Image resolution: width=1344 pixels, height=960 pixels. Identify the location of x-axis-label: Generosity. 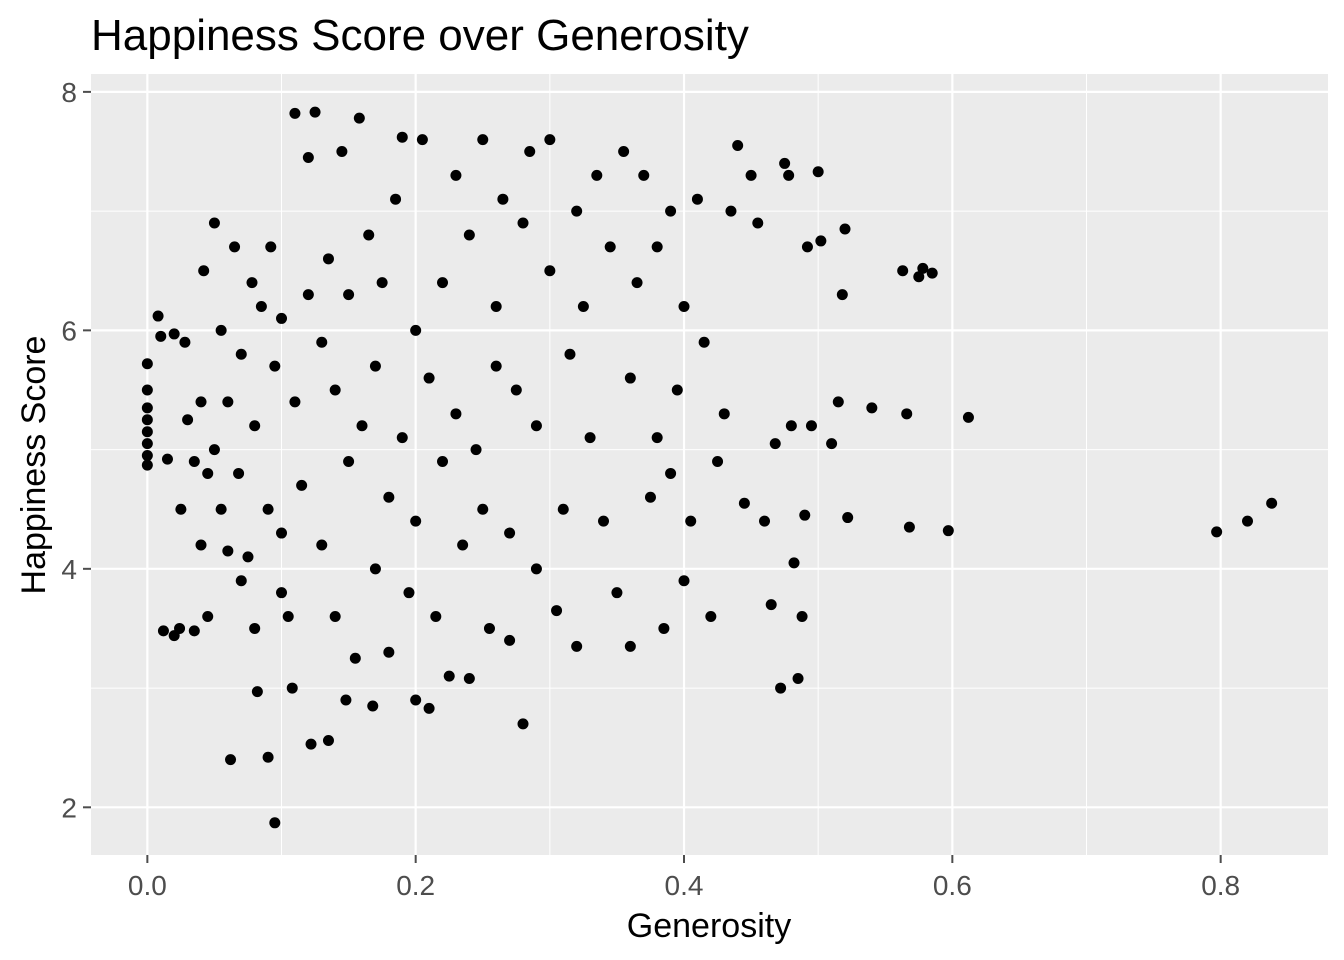
(709, 926).